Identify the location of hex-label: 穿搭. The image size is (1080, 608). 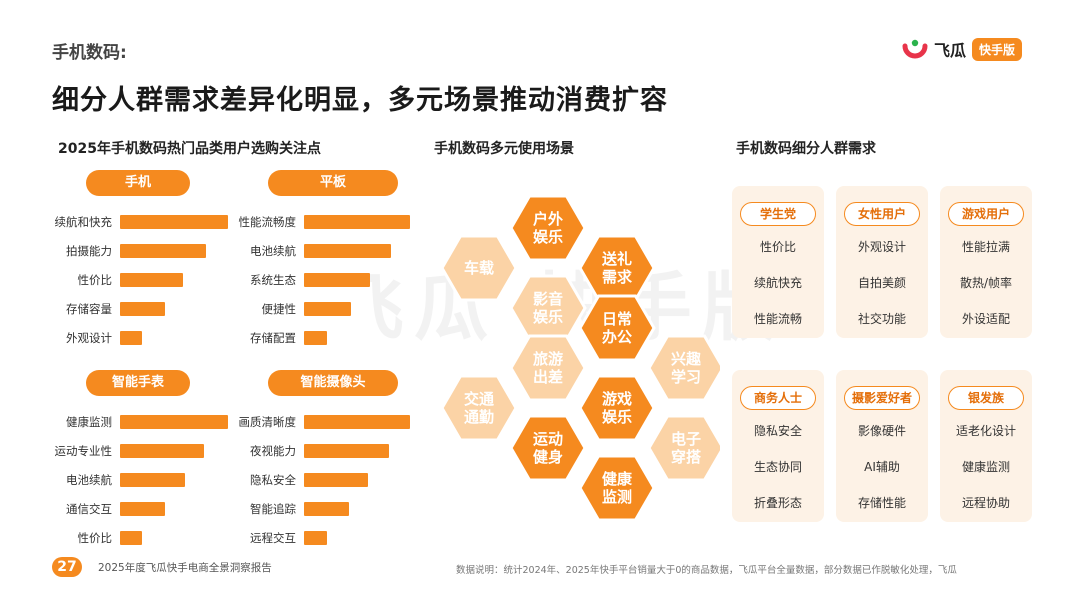
(686, 457).